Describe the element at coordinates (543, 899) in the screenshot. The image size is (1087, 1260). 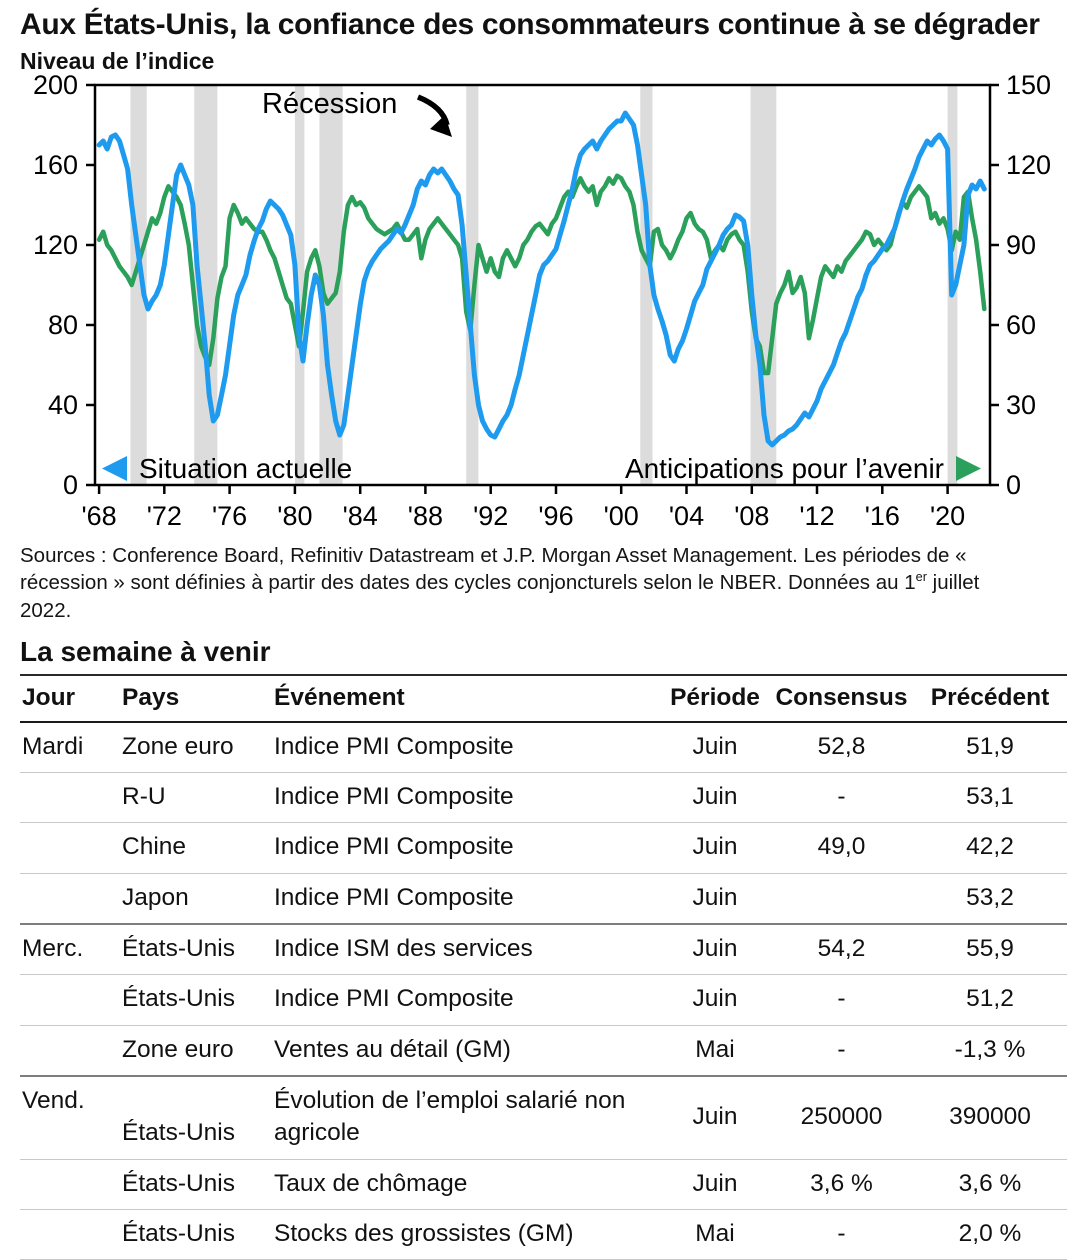
I see `event-row: Japon Indice PMI Composite Juin 53,2` at that location.